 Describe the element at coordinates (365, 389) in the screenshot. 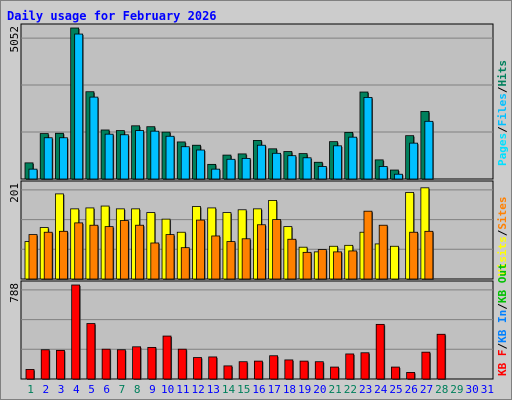

I see `x-tick-label: 23` at that location.